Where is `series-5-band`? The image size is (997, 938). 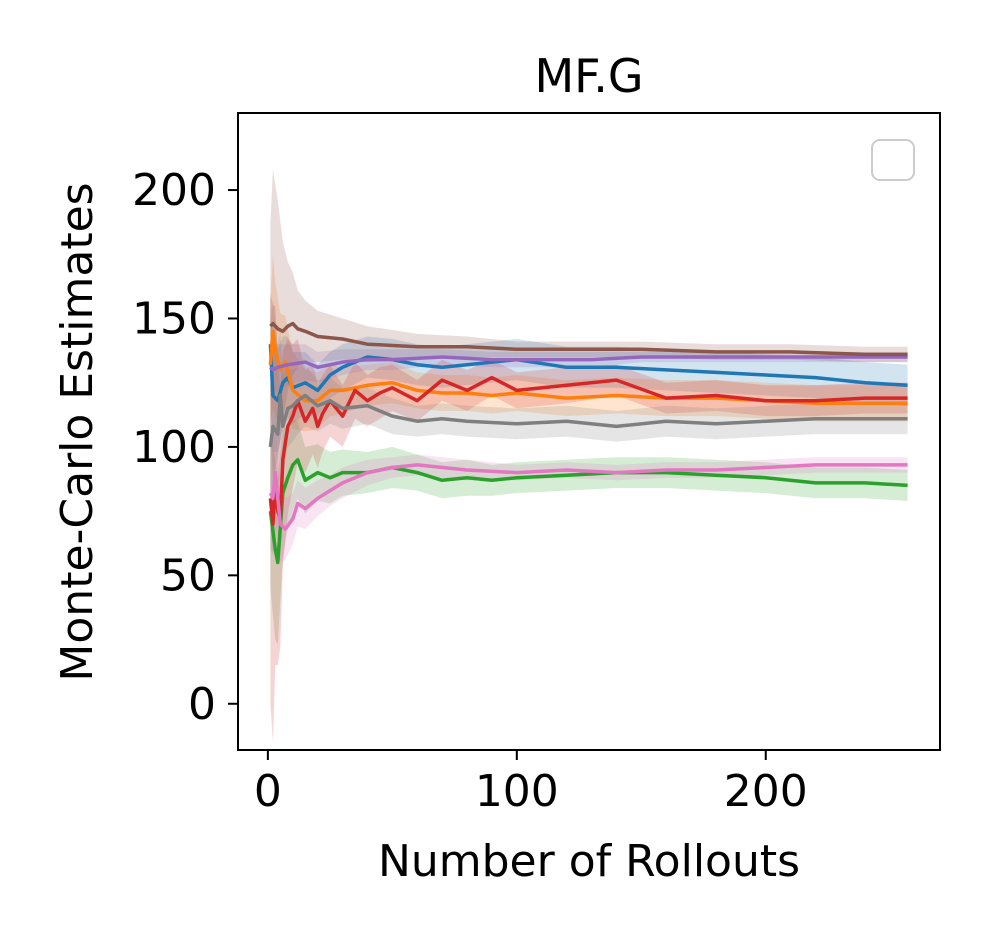 series-5-band is located at coordinates (589, 368).